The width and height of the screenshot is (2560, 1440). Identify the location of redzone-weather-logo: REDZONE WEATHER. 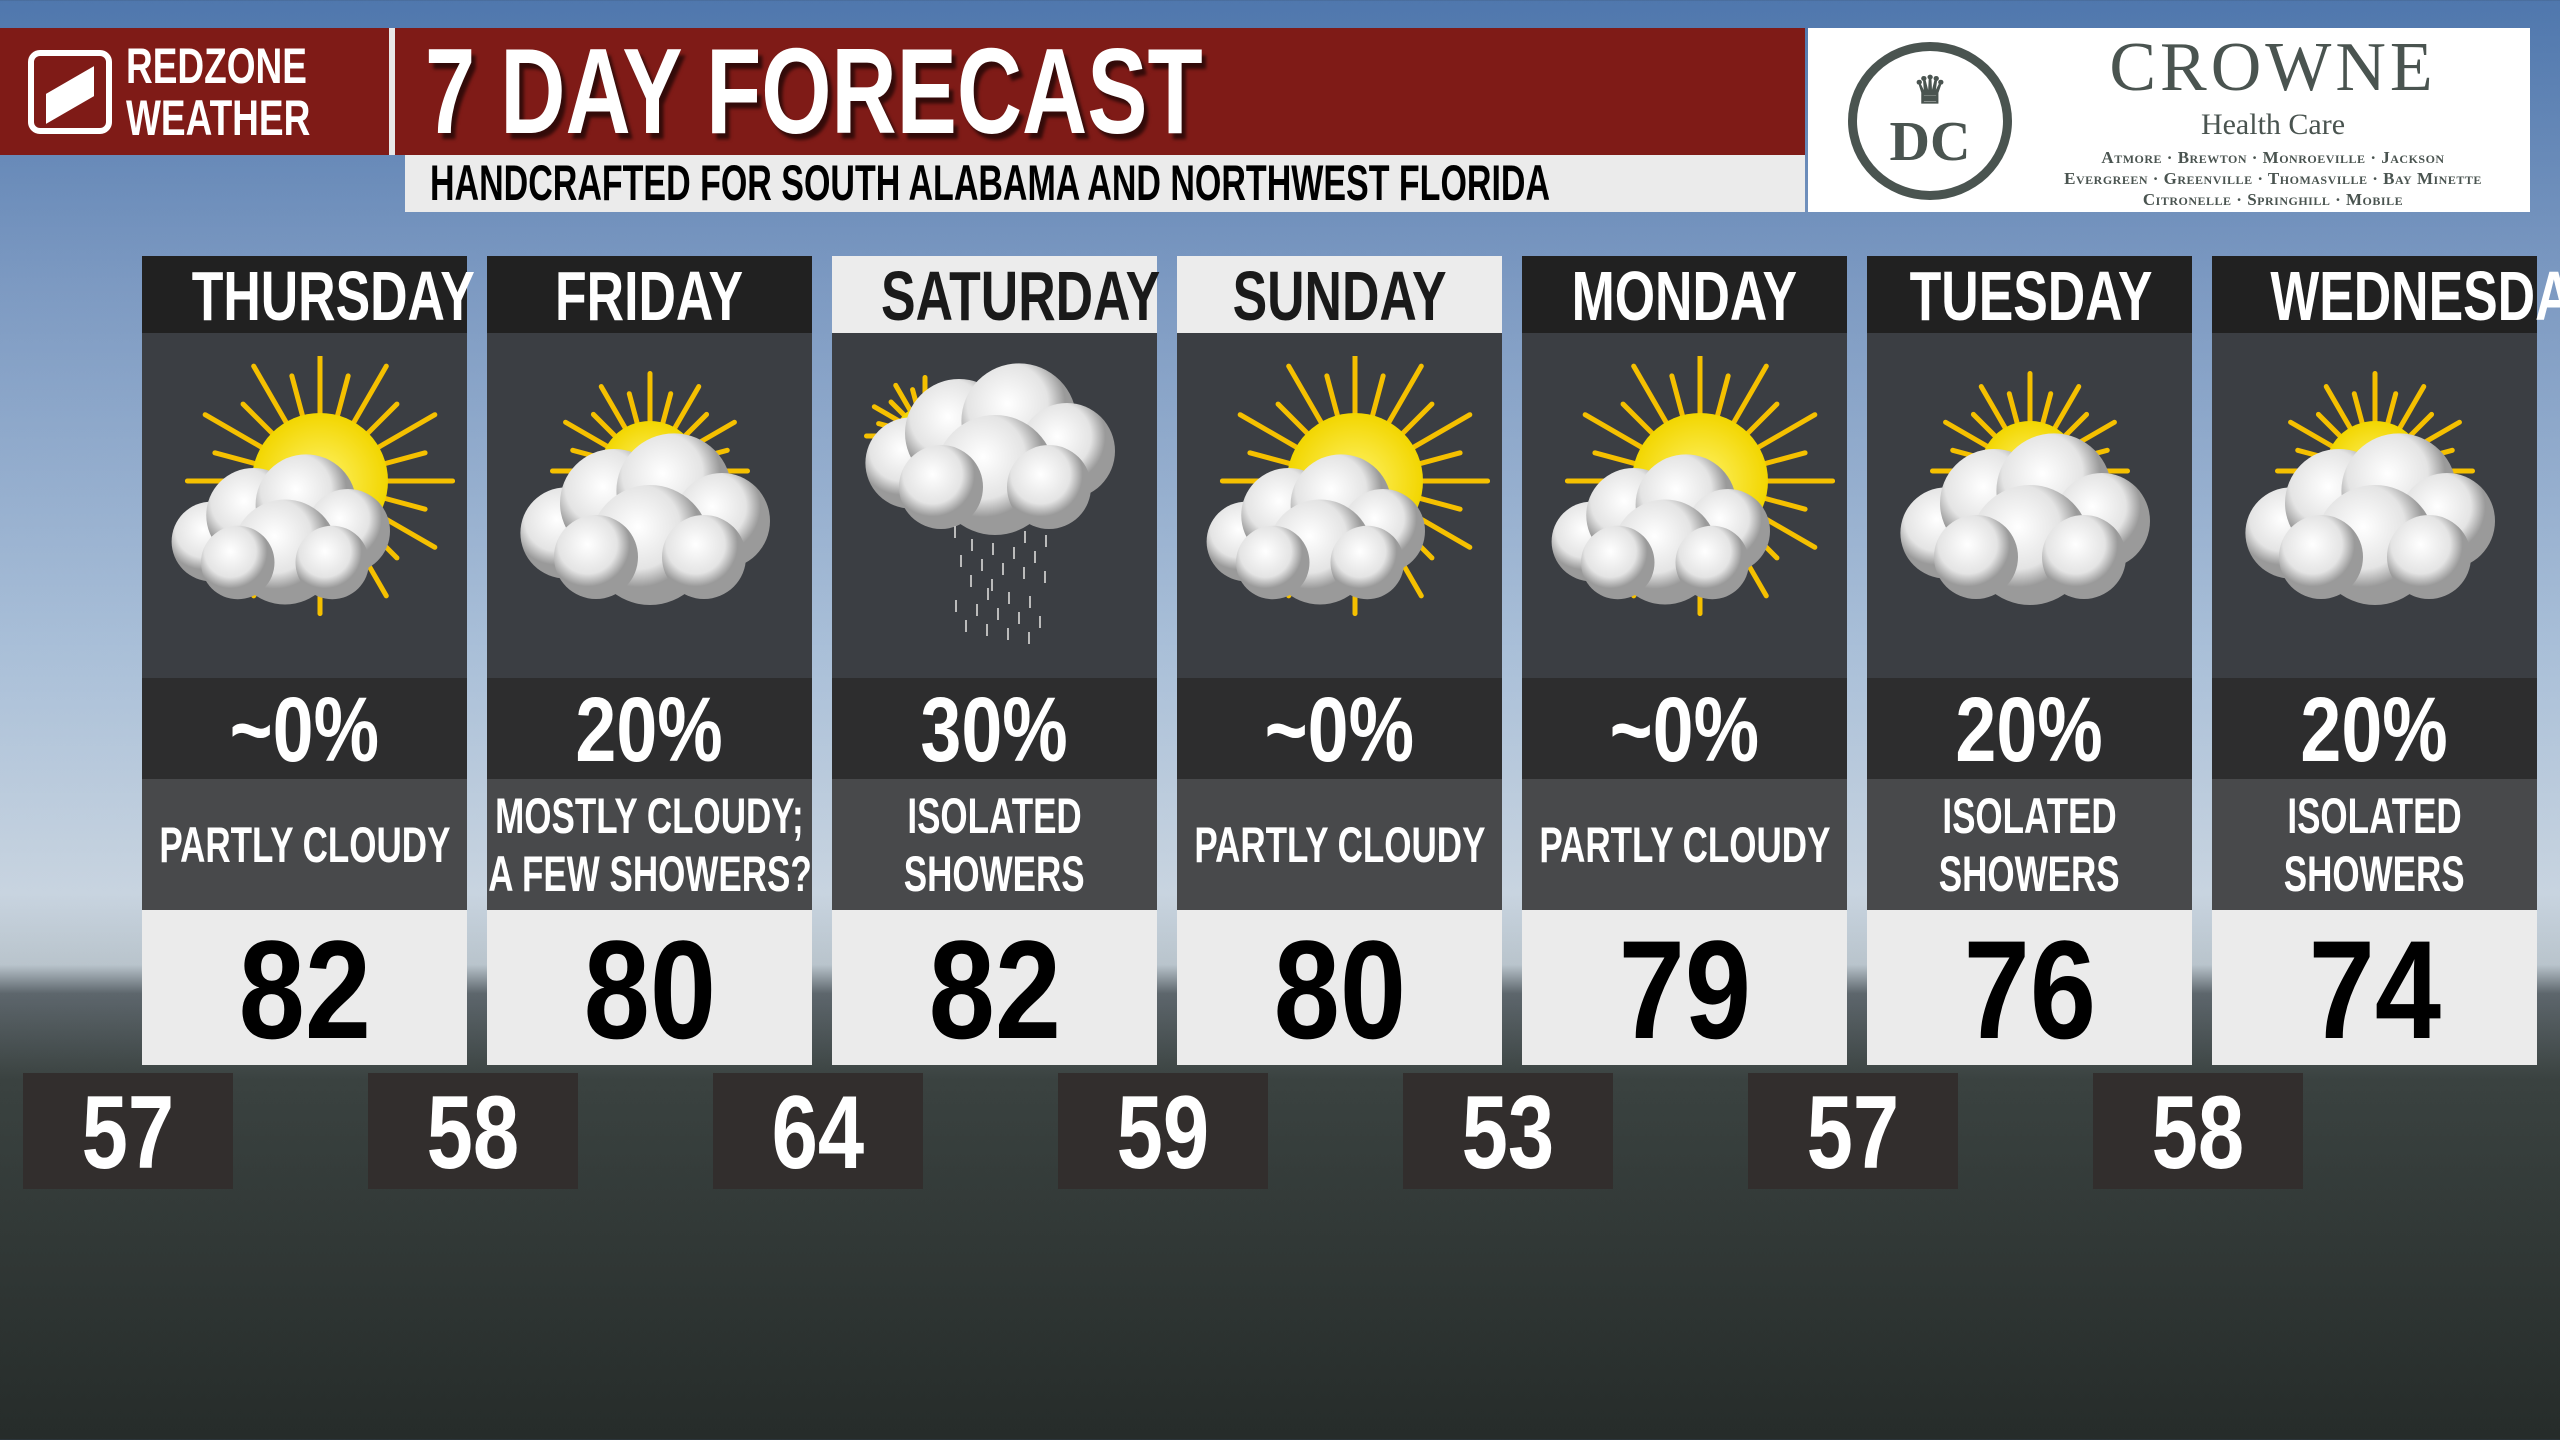
(197, 91).